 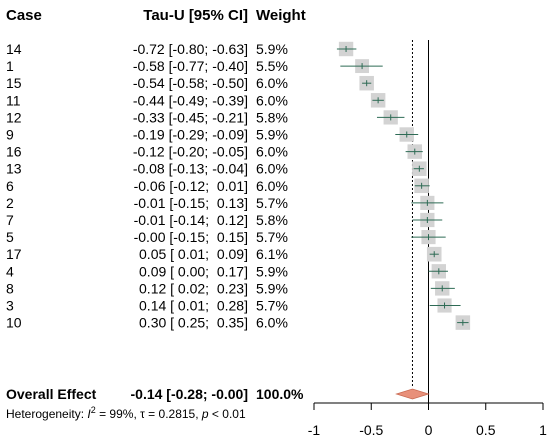 I want to click on case-label: 5, so click(x=10, y=237).